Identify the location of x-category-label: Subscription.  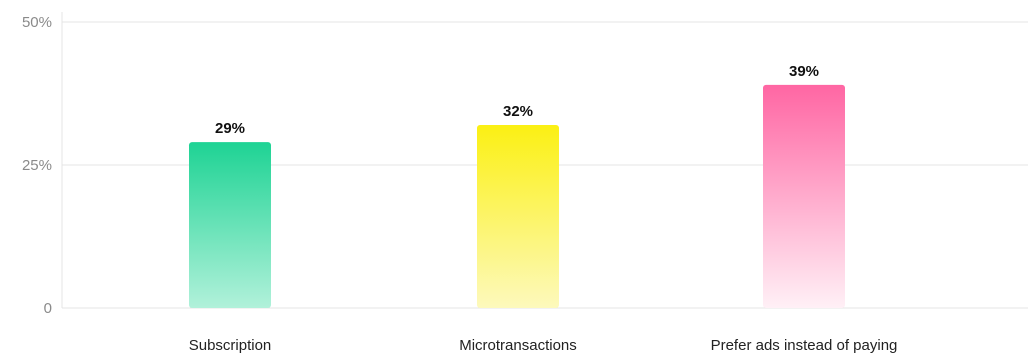
(230, 345).